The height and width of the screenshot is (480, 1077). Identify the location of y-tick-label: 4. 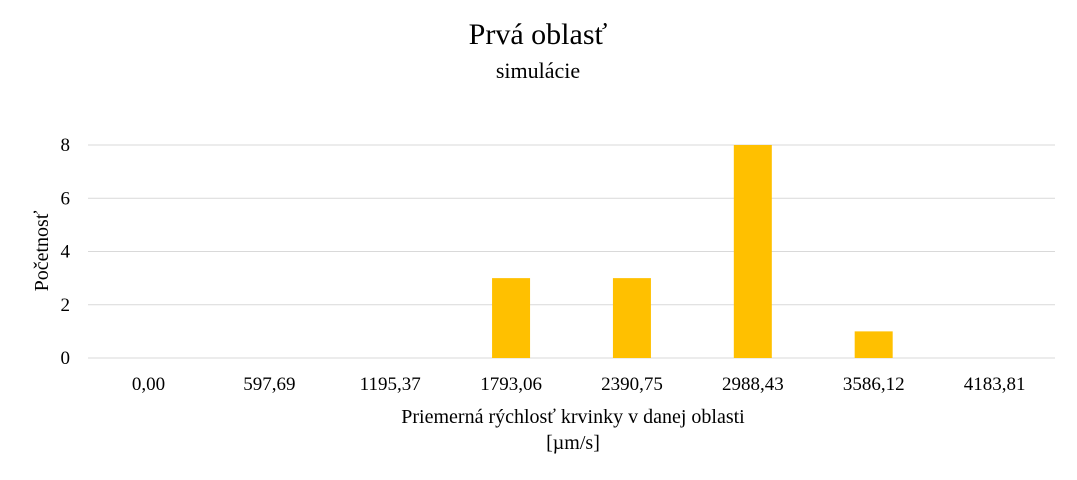
(66, 252).